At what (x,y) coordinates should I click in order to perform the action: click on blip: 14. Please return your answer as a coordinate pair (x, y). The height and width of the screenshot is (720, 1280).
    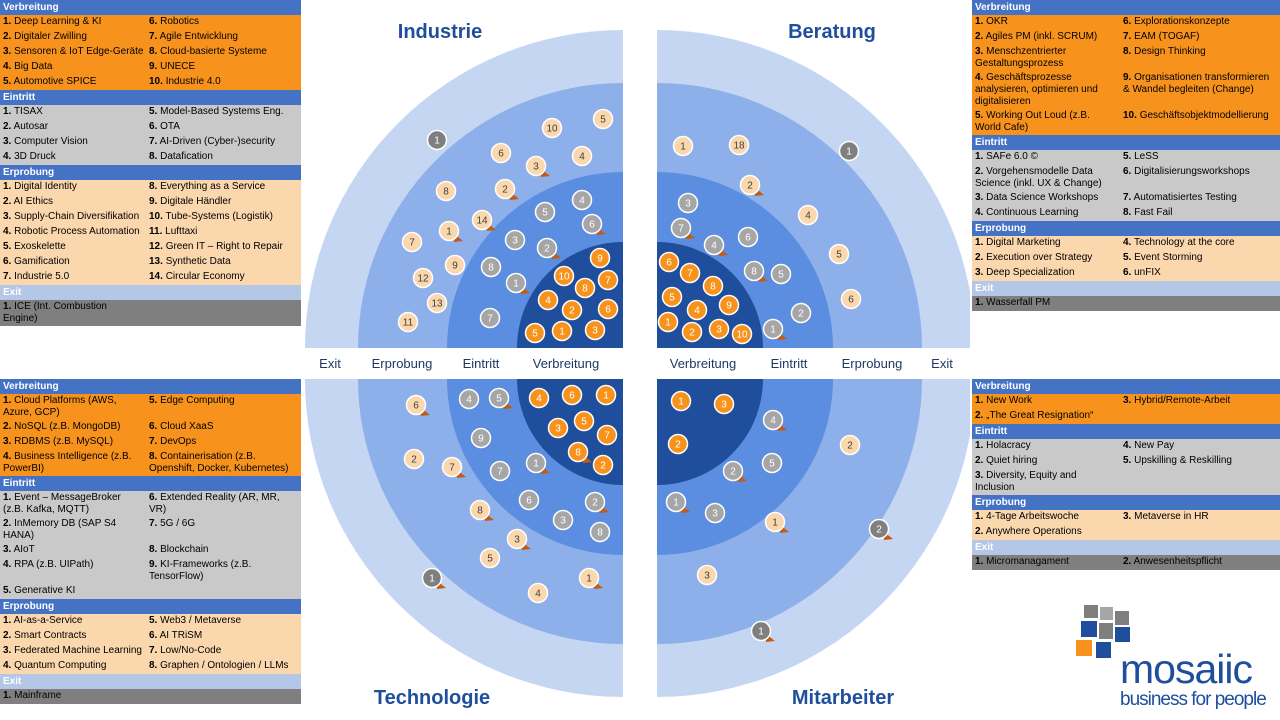
    Looking at the image, I should click on (484, 220).